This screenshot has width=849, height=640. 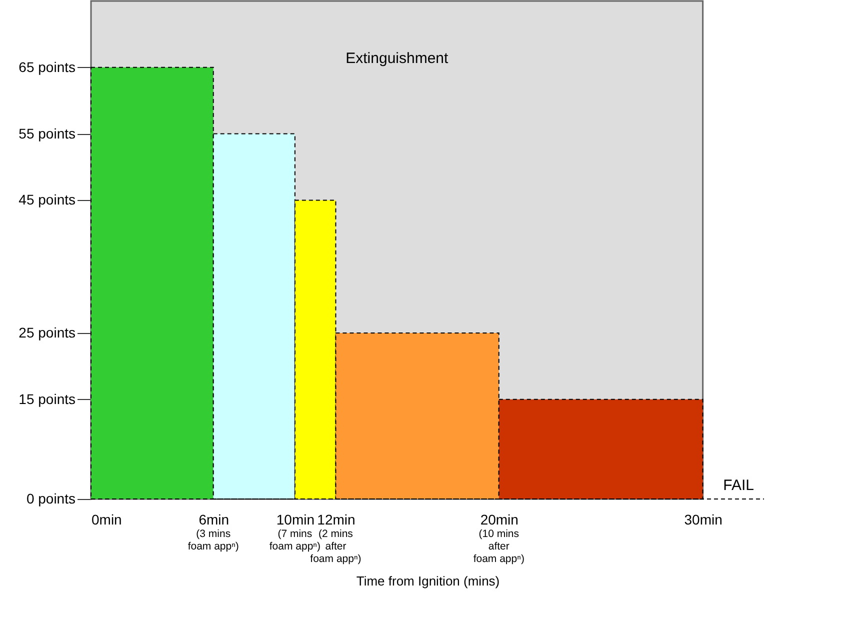 I want to click on x-tick-label: 12min, so click(x=336, y=520).